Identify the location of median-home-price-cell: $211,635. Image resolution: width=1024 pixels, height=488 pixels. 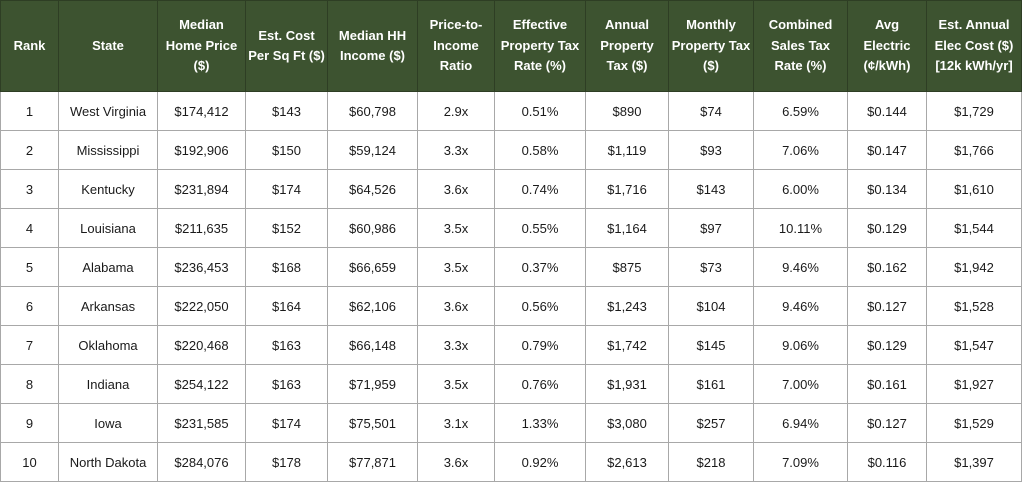
(201, 228).